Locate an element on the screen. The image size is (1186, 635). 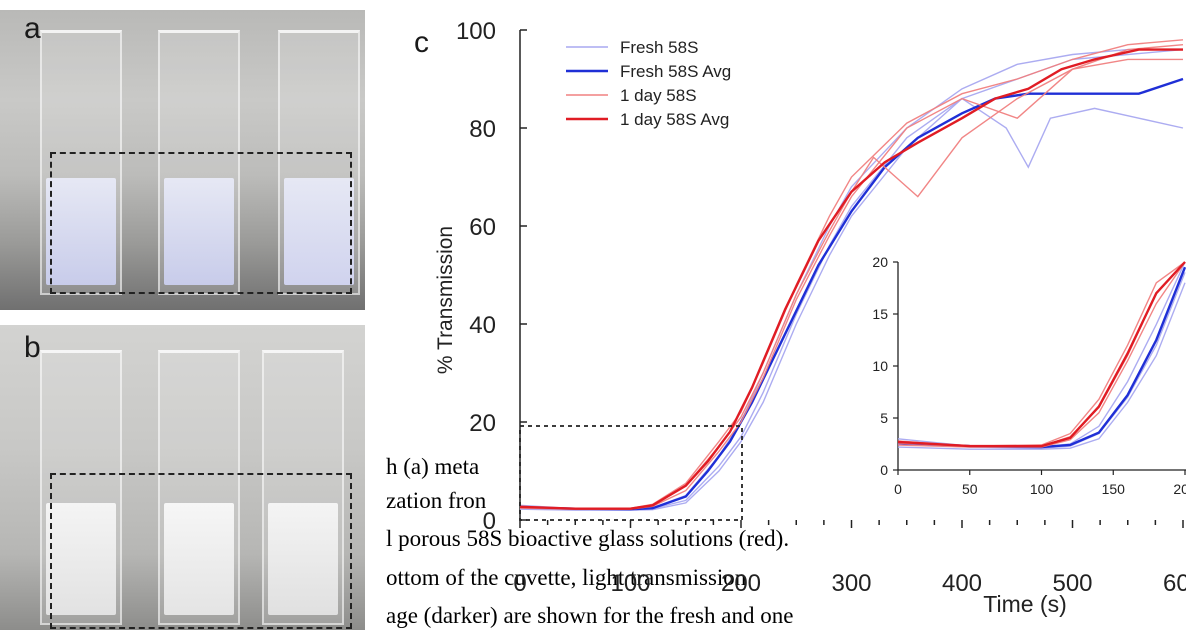
inset-x-tick-label: 150 is located at coordinates (1114, 489).